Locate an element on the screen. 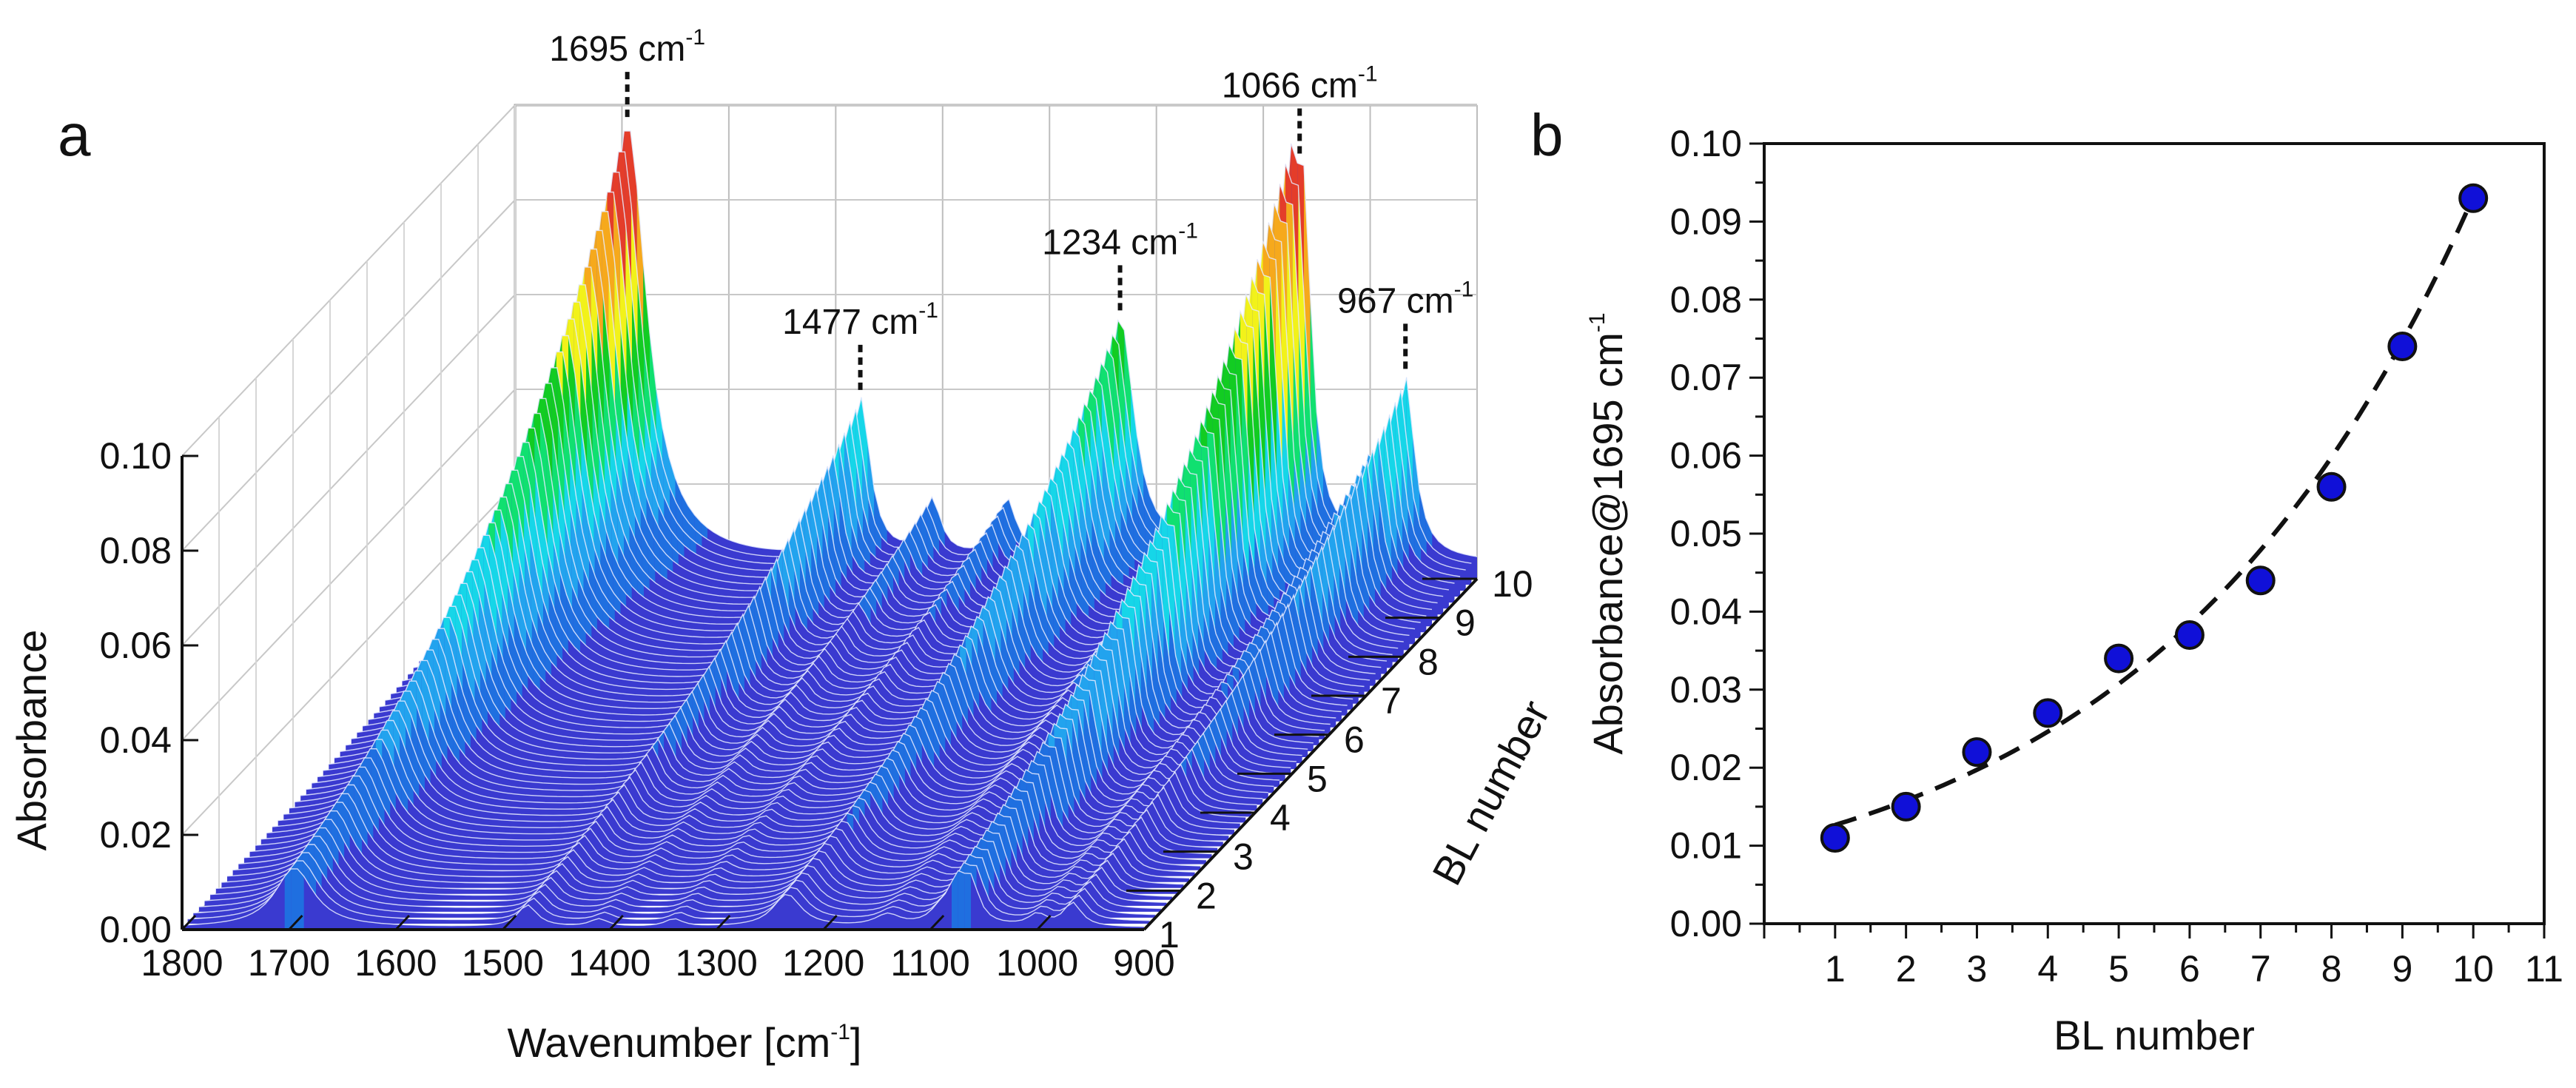  panel-b-label: b is located at coordinates (1547, 135).